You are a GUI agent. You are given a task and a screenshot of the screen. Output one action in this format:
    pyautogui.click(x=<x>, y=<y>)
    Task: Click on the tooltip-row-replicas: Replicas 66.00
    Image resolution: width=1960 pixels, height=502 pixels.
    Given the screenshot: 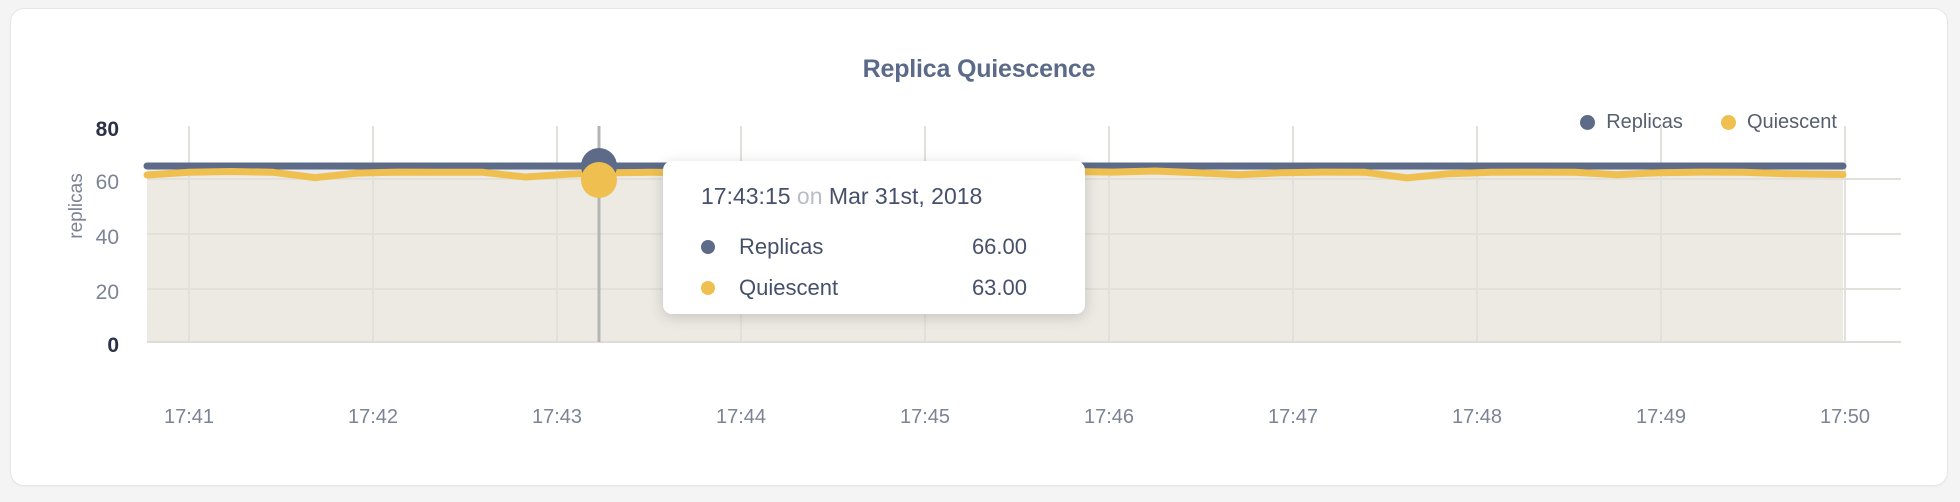 What is the action you would take?
    pyautogui.click(x=878, y=246)
    